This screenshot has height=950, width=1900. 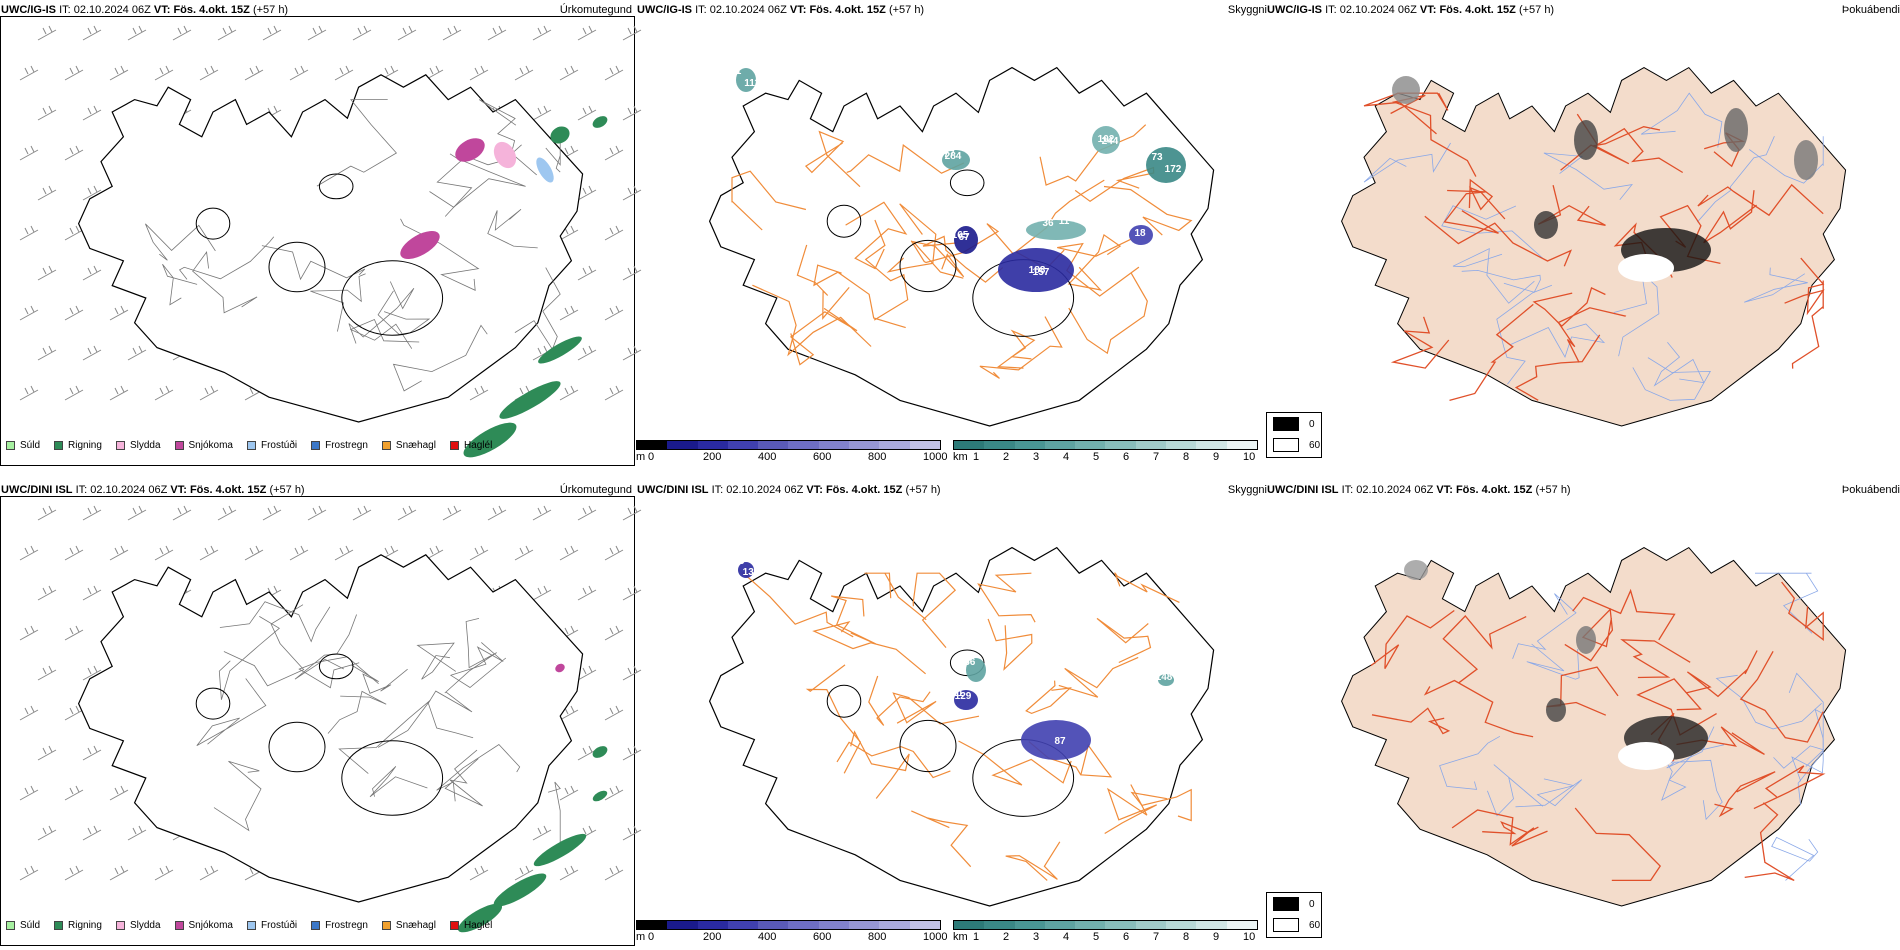 I want to click on fog-area, so click(x=1806, y=160).